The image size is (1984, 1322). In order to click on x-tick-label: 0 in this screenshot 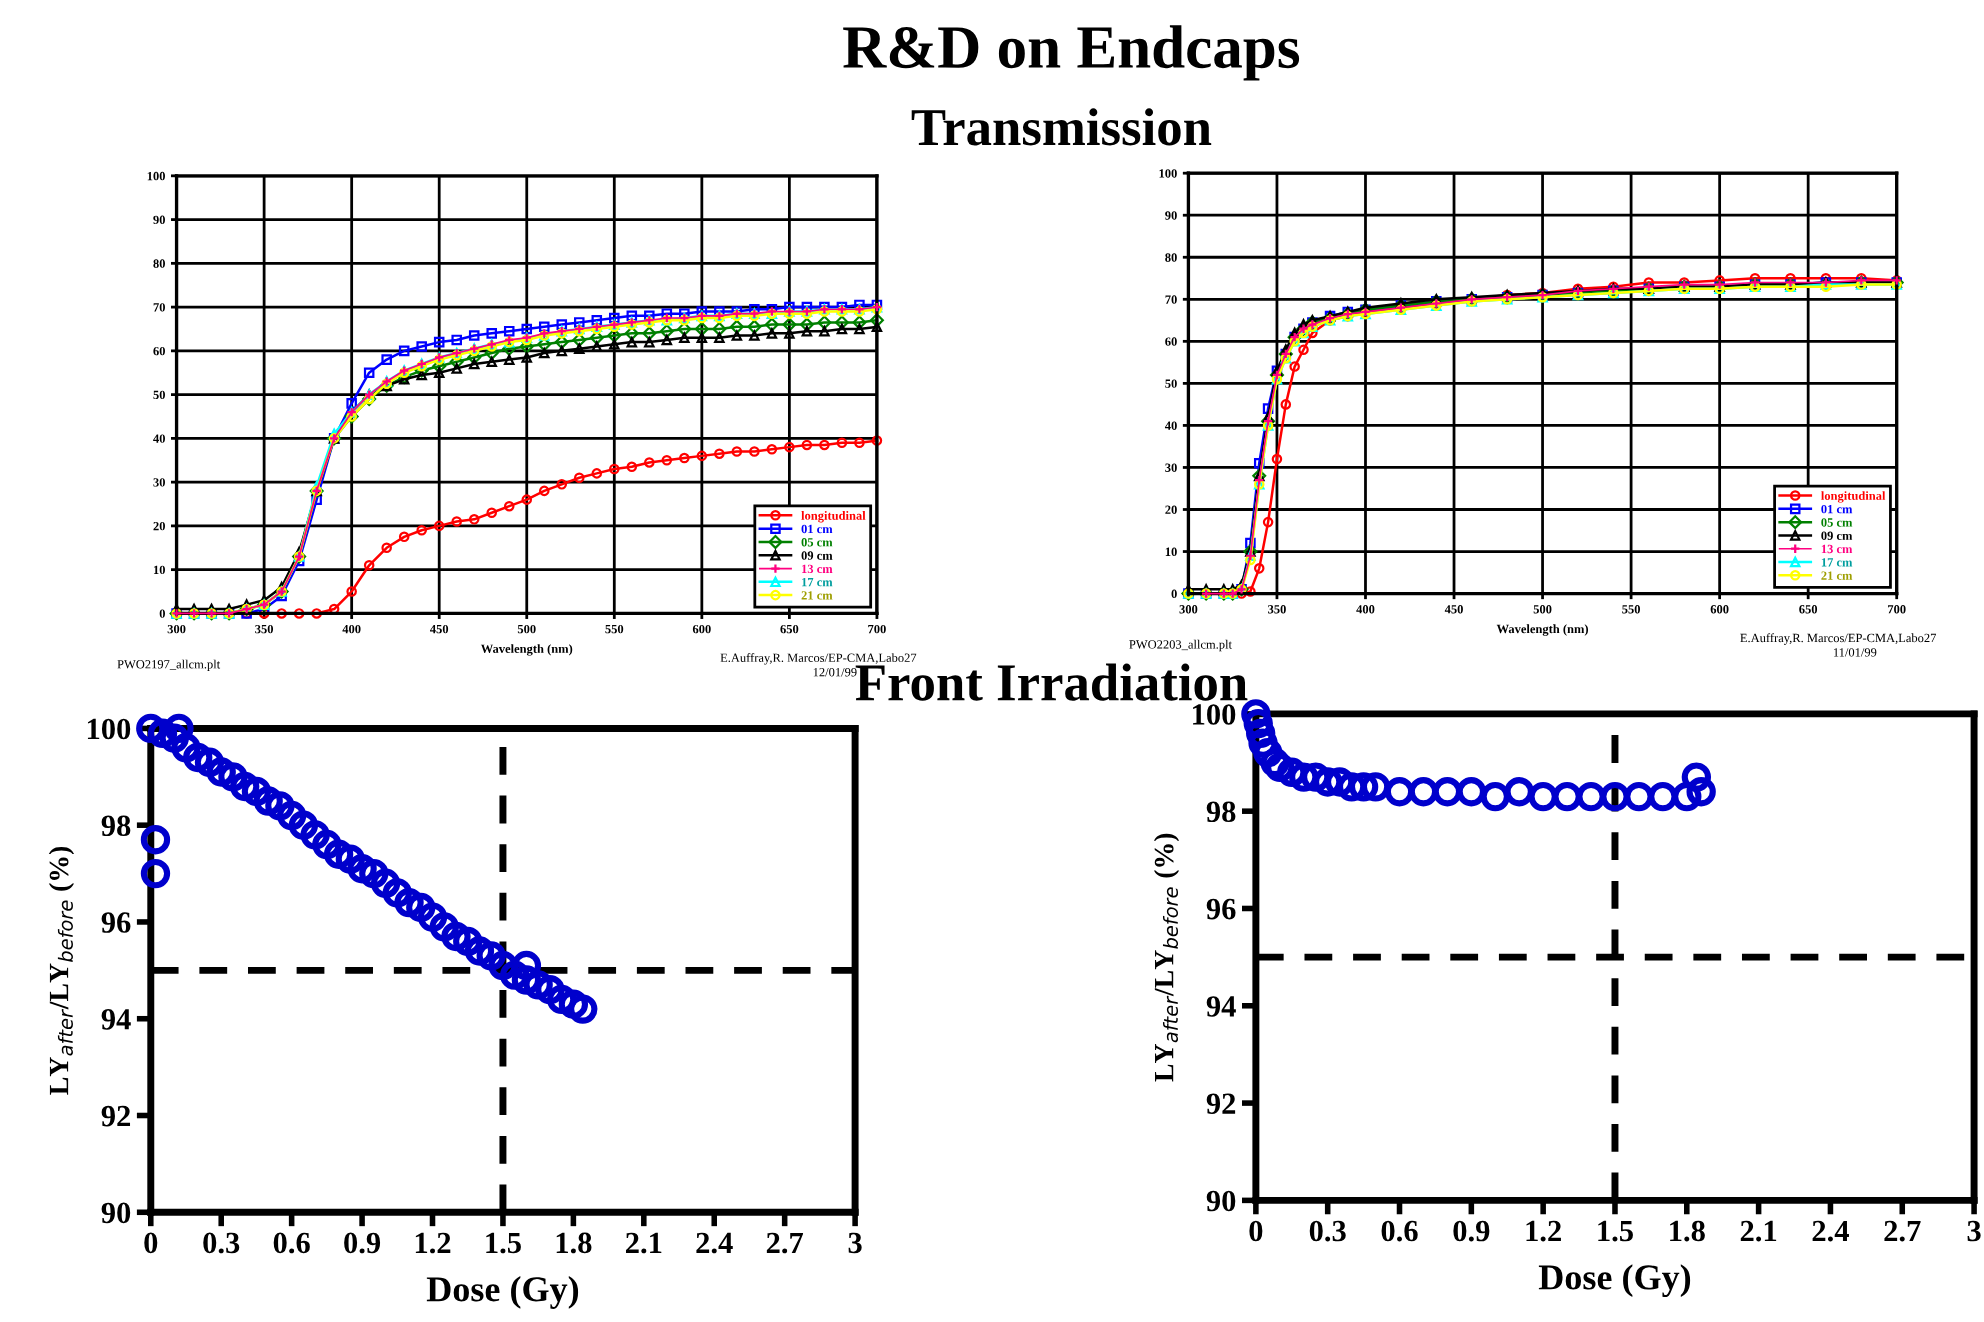, I will do `click(1256, 1231)`.